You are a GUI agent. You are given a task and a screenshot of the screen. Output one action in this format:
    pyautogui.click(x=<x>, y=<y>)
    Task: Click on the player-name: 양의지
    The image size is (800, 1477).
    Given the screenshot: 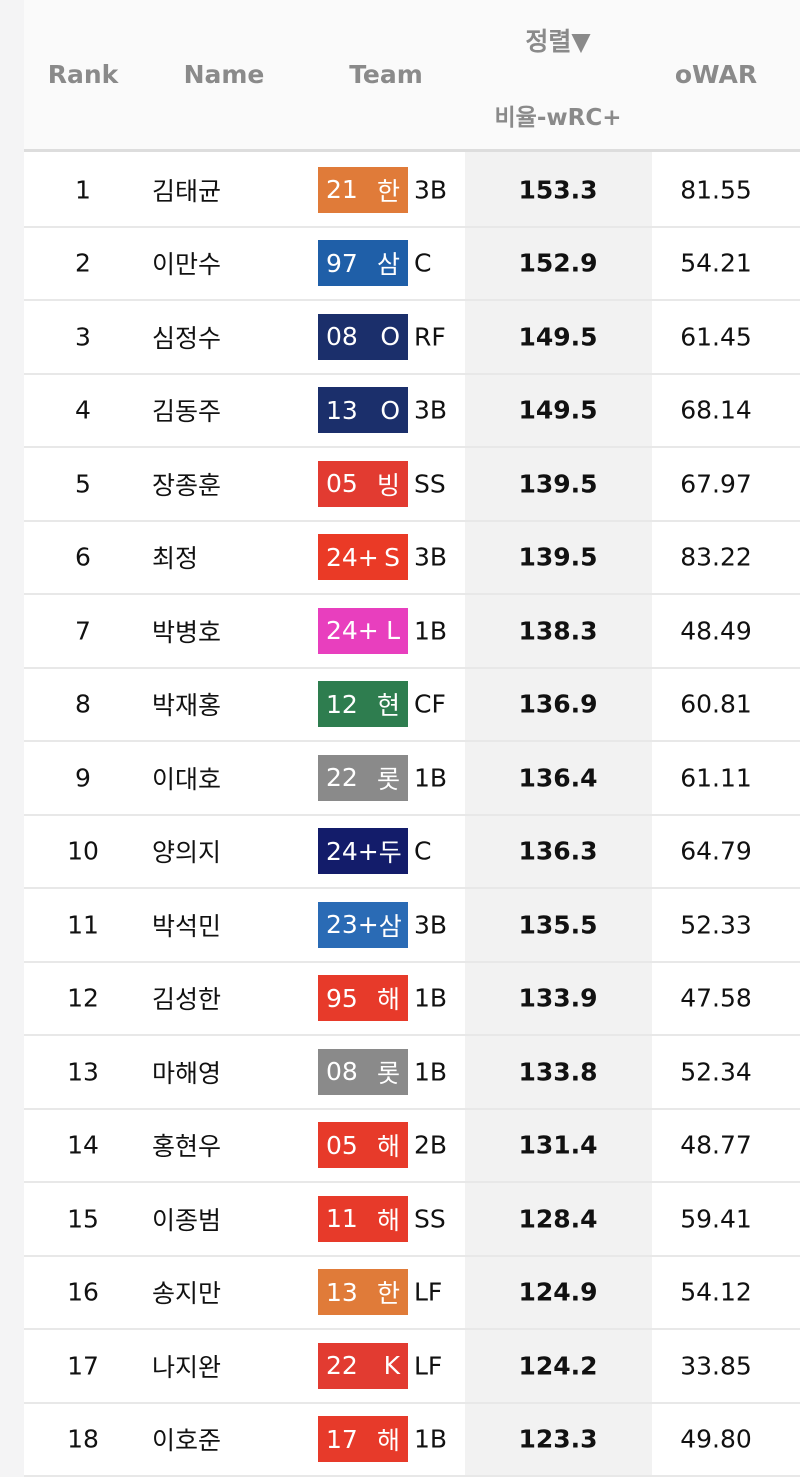 What is the action you would take?
    pyautogui.click(x=186, y=851)
    